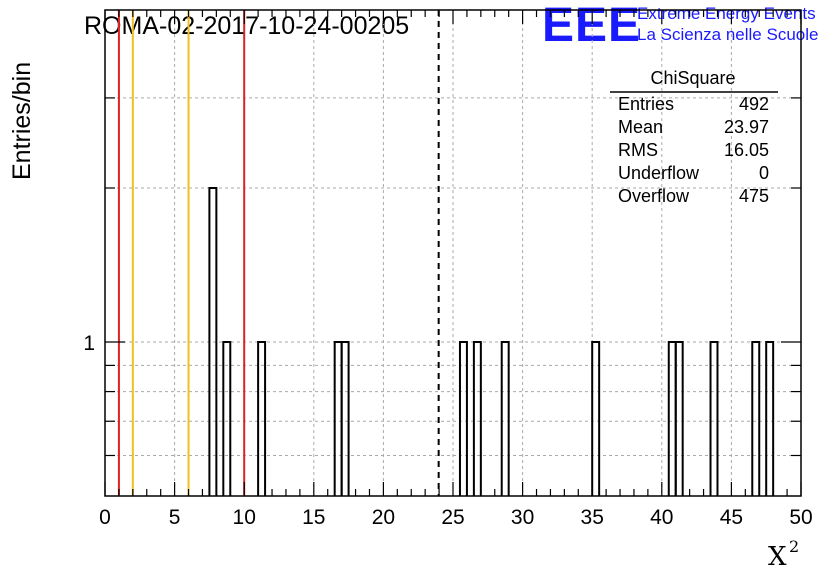 Image resolution: width=836 pixels, height=572 pixels. I want to click on x-tick-label: 35, so click(592, 517).